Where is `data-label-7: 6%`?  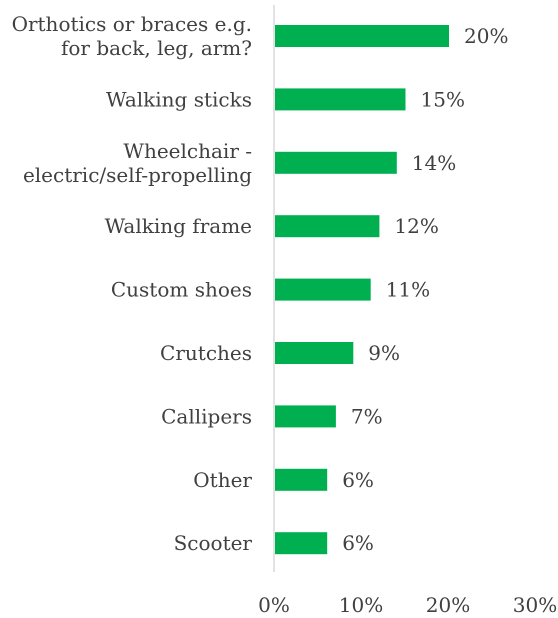 data-label-7: 6% is located at coordinates (358, 480).